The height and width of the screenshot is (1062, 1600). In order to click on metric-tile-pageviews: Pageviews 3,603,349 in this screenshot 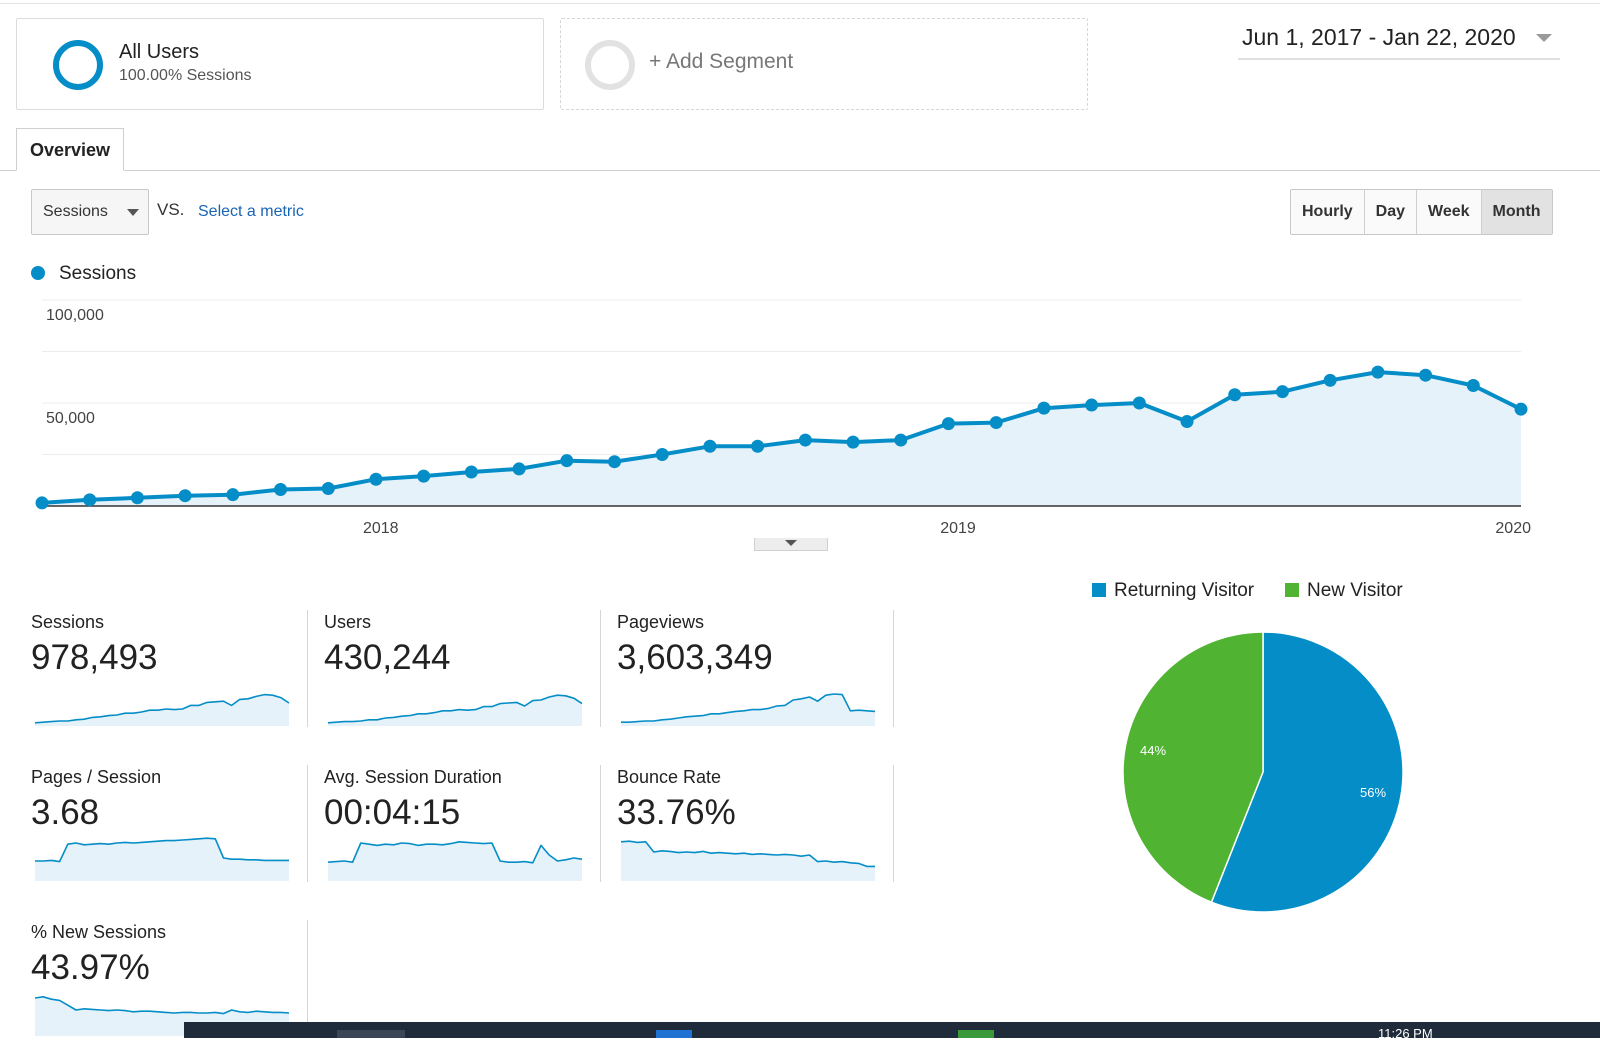, I will do `click(754, 682)`.